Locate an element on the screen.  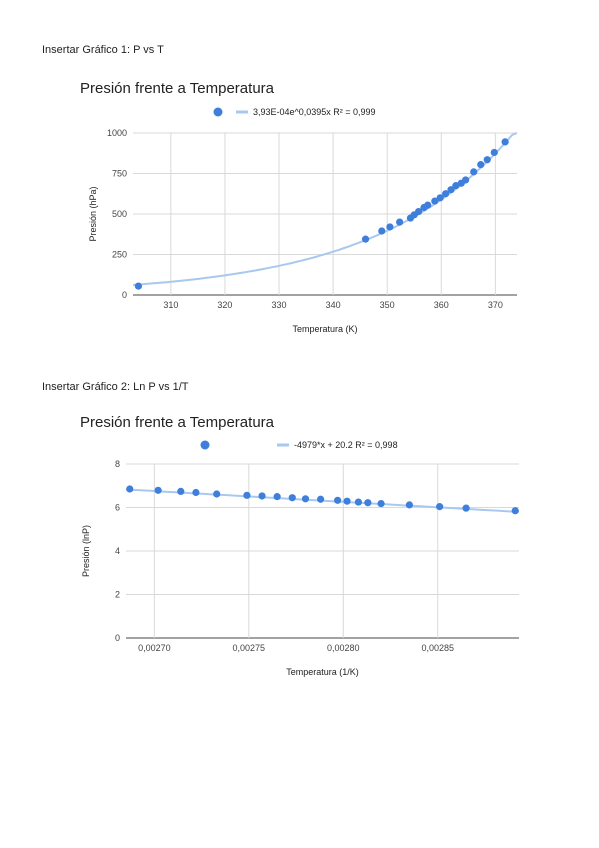
x-tick-label: 0,00275 is located at coordinates (249, 648).